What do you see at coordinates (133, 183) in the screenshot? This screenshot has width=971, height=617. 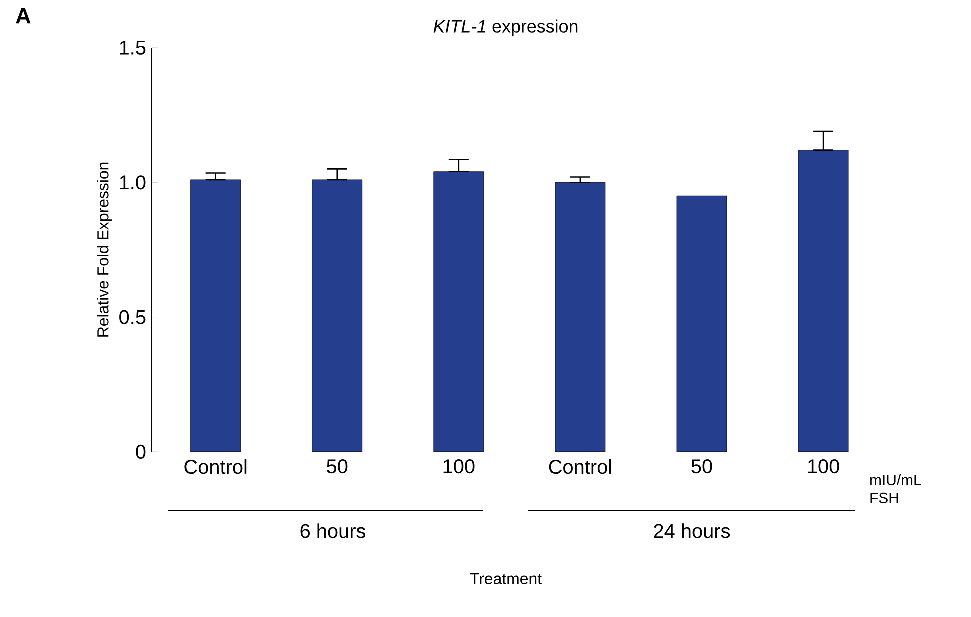 I see `y-tick-label: 1.0` at bounding box center [133, 183].